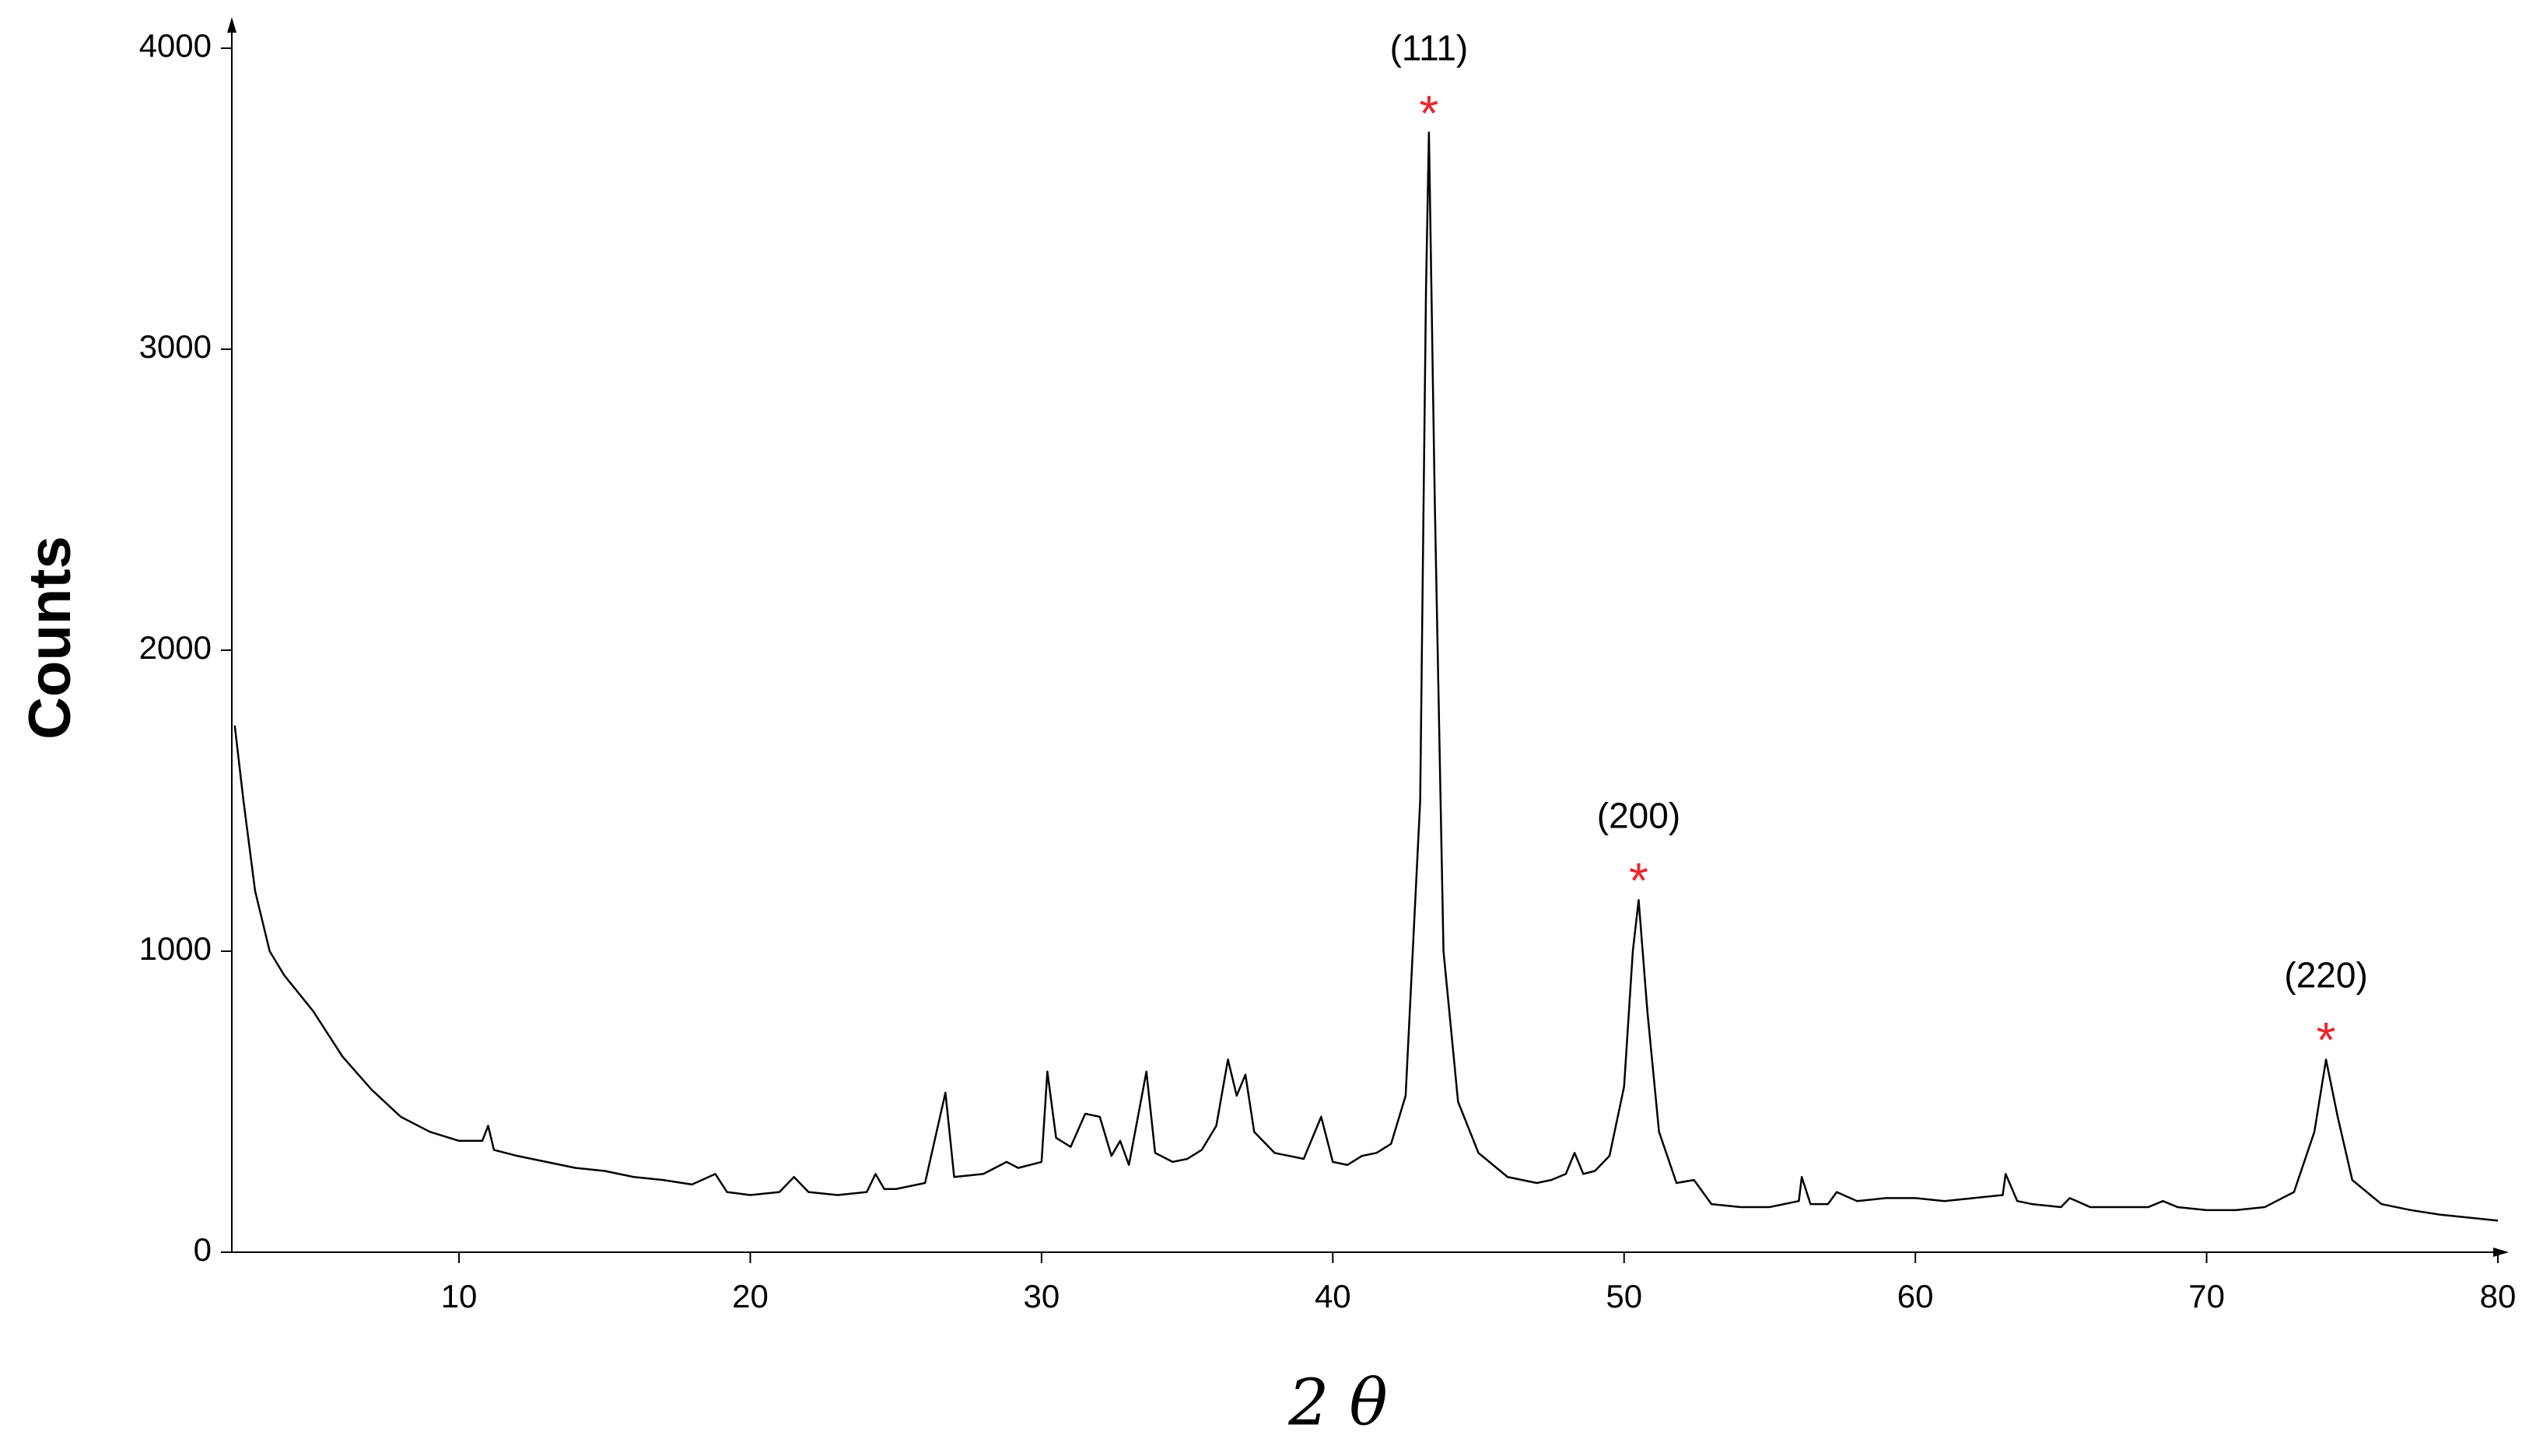 The height and width of the screenshot is (1456, 2543). What do you see at coordinates (1624, 1296) in the screenshot?
I see `x-tick-label: 50` at bounding box center [1624, 1296].